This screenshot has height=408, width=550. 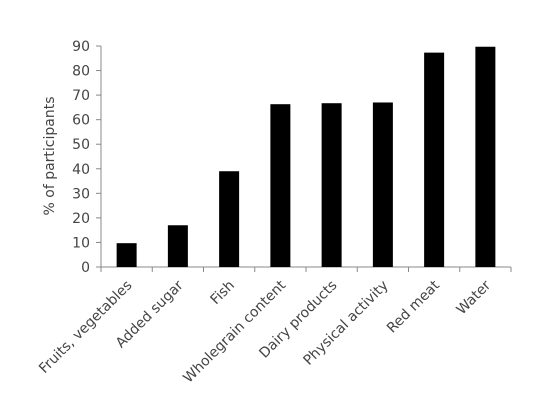 I want to click on y-axis-label: % of participants, so click(x=50, y=155).